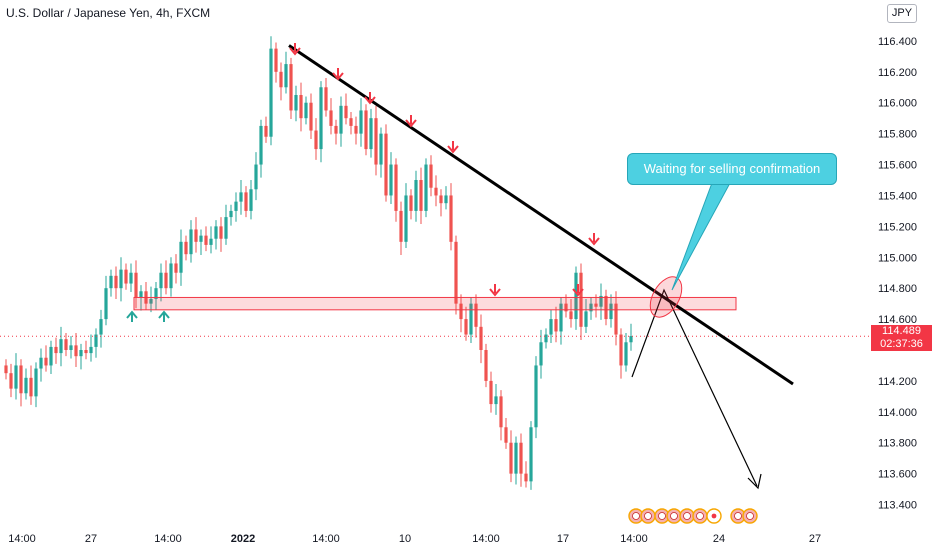  Describe the element at coordinates (902, 13) in the screenshot. I see `currency-badge: JPY` at that location.